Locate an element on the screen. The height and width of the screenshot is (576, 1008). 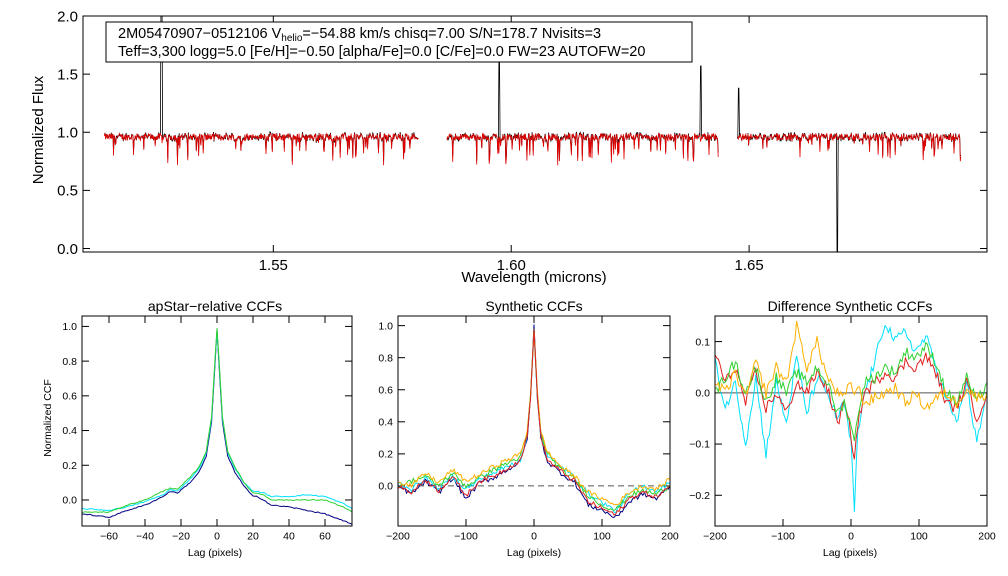
difference-ccf-ytick-label: −0.2 is located at coordinates (699, 496).